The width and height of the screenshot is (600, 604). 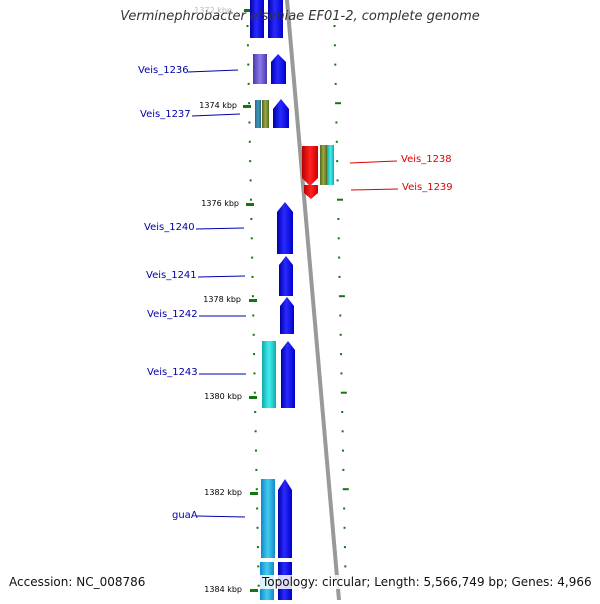 What do you see at coordinates (313, 300) in the screenshot?
I see `genome-backbone` at bounding box center [313, 300].